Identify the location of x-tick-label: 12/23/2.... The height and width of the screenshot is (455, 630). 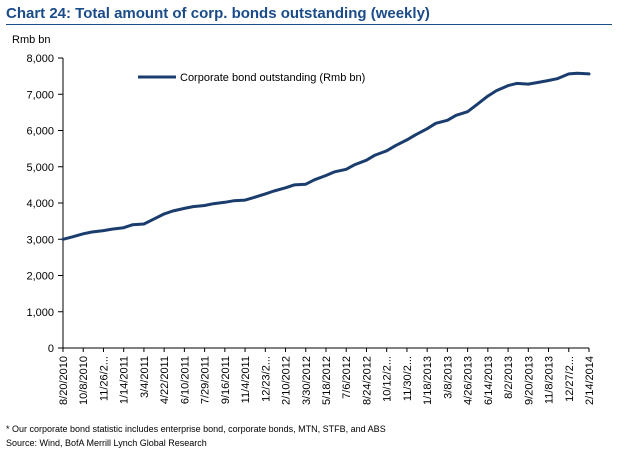
(266, 379).